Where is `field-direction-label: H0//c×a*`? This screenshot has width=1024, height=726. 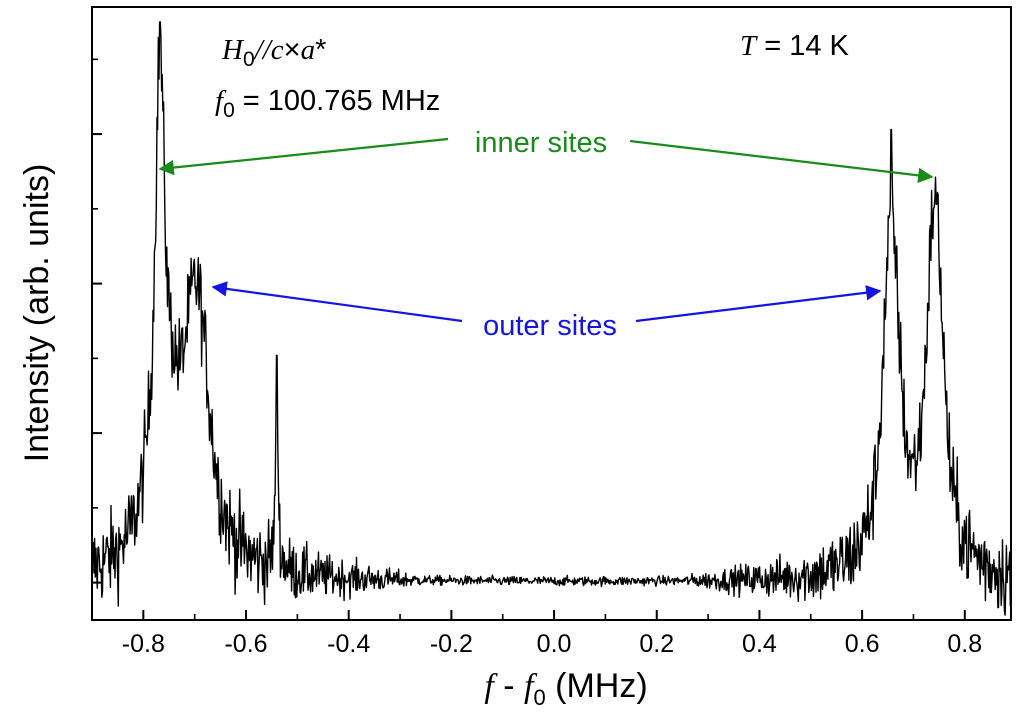 field-direction-label: H0//c×a* is located at coordinates (273, 52).